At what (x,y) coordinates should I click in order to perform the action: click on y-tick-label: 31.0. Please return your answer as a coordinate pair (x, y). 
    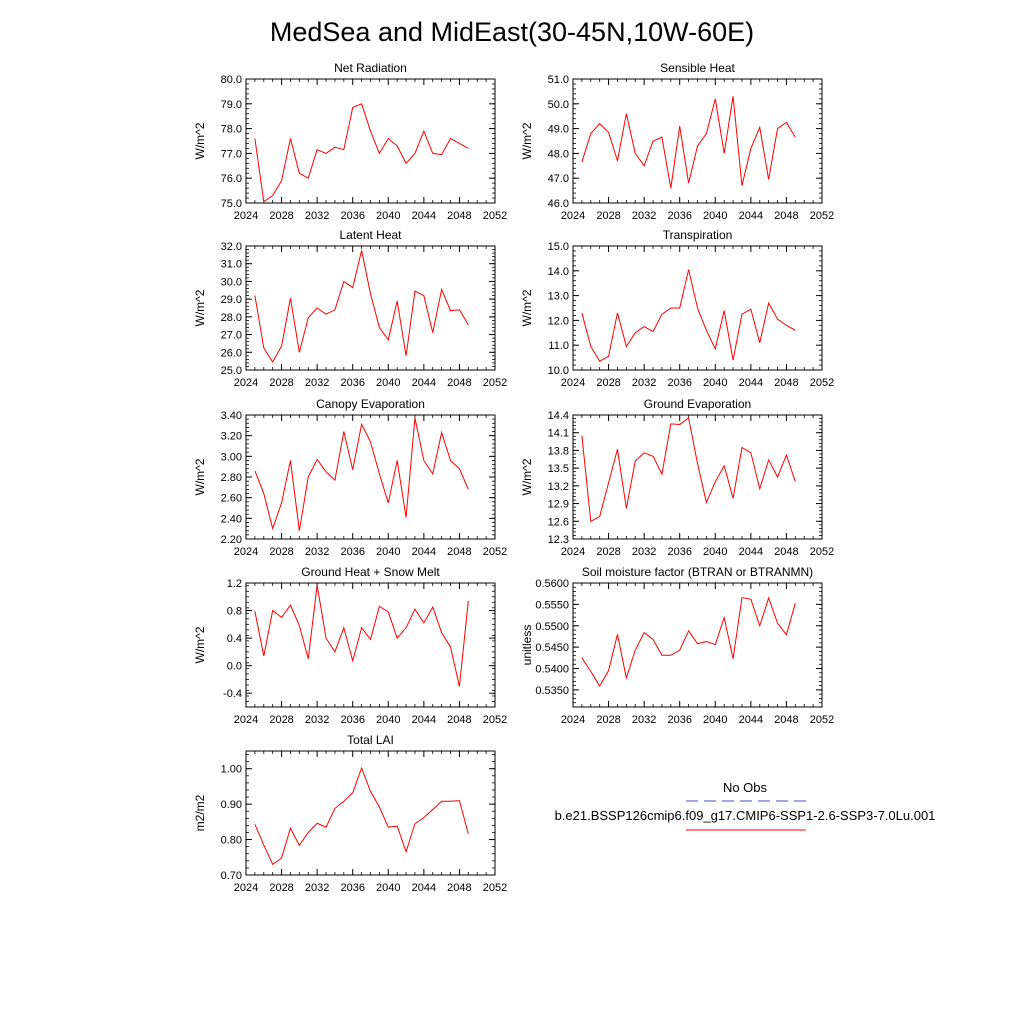
    Looking at the image, I should click on (231, 265).